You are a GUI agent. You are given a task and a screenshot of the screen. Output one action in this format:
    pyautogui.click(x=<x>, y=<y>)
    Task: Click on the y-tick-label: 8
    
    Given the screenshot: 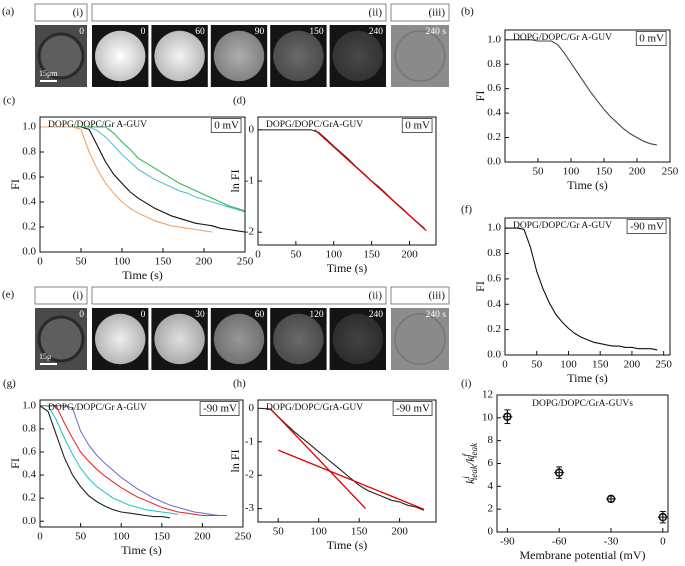 What is the action you would take?
    pyautogui.click(x=491, y=440)
    